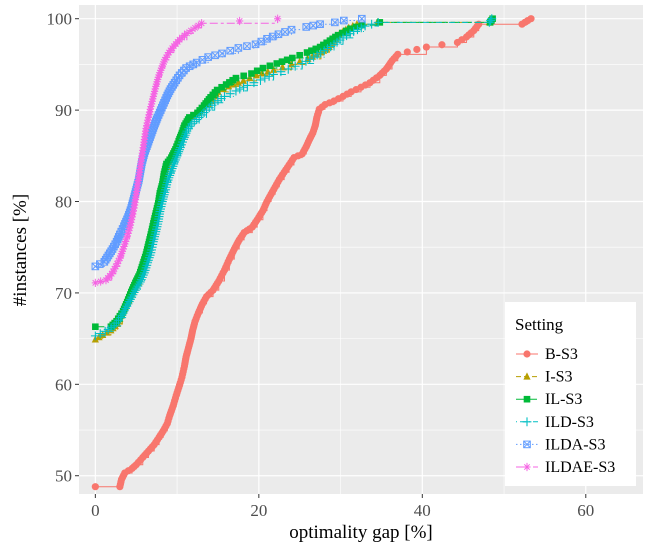  What do you see at coordinates (560, 444) in the screenshot?
I see `legend-item-ILDA-S3: ILDA-S3` at bounding box center [560, 444].